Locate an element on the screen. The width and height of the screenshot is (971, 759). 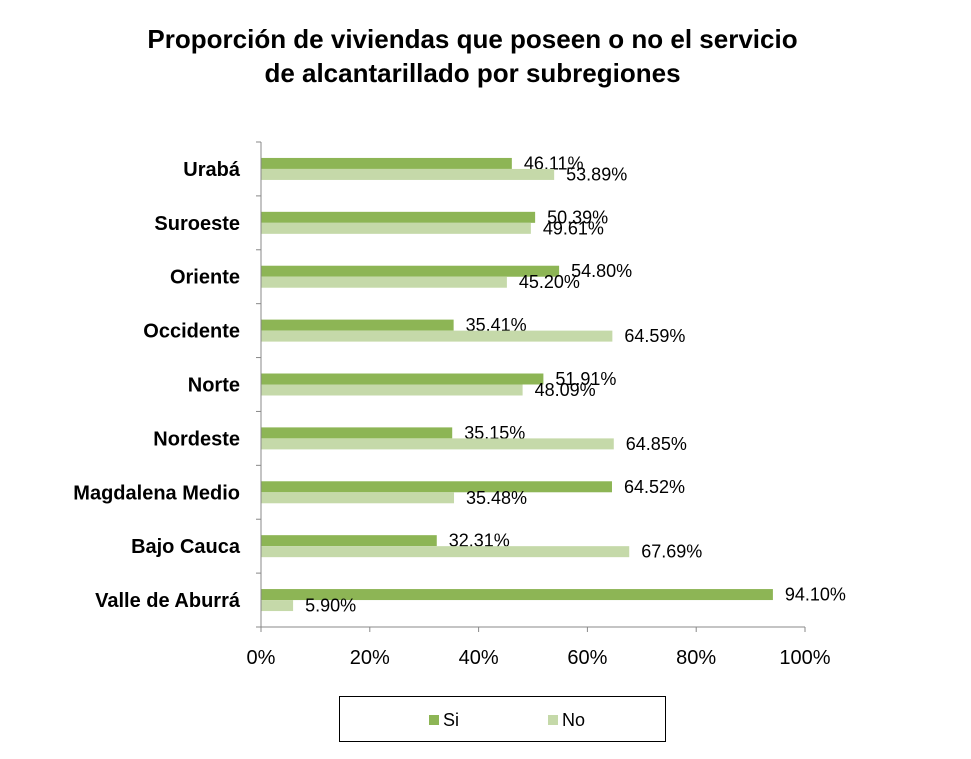
data-label-no-1: 53.89% is located at coordinates (596, 174).